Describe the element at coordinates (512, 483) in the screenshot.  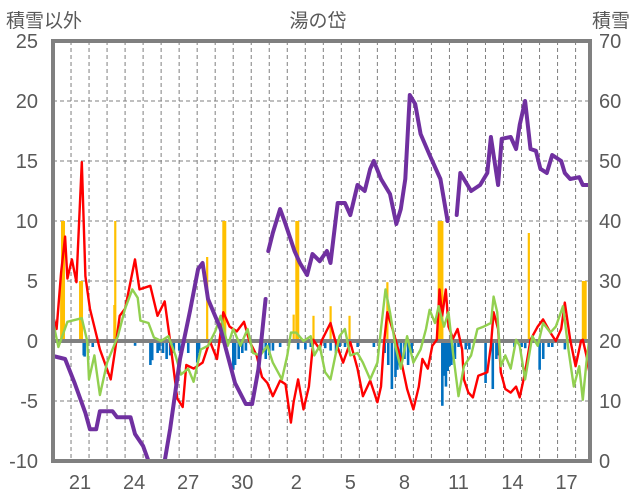
I see `x-tick-label: 14` at that location.